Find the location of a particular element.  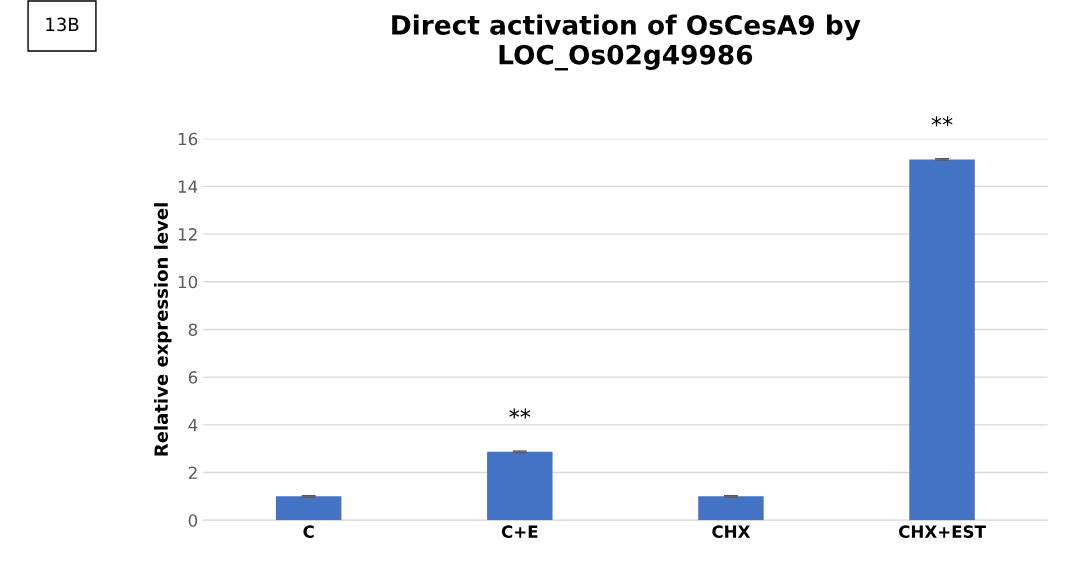

x-tick-label: CHX is located at coordinates (731, 531).